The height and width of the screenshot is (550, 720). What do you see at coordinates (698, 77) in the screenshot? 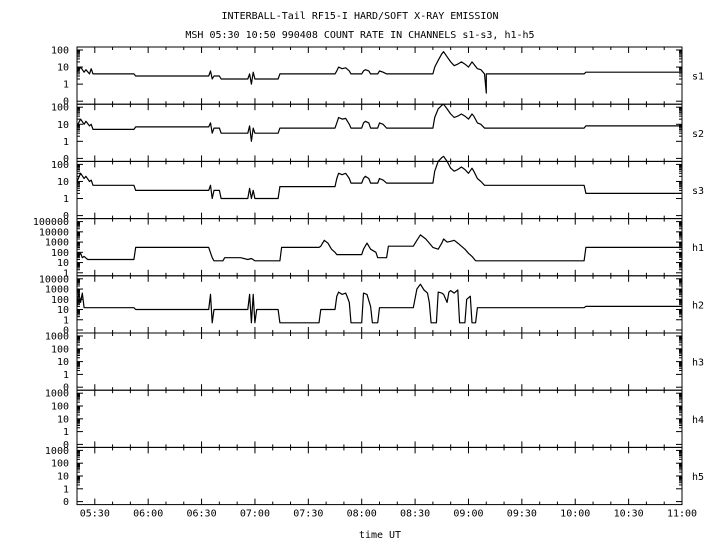
I see `series-label-s1: s1` at bounding box center [698, 77].